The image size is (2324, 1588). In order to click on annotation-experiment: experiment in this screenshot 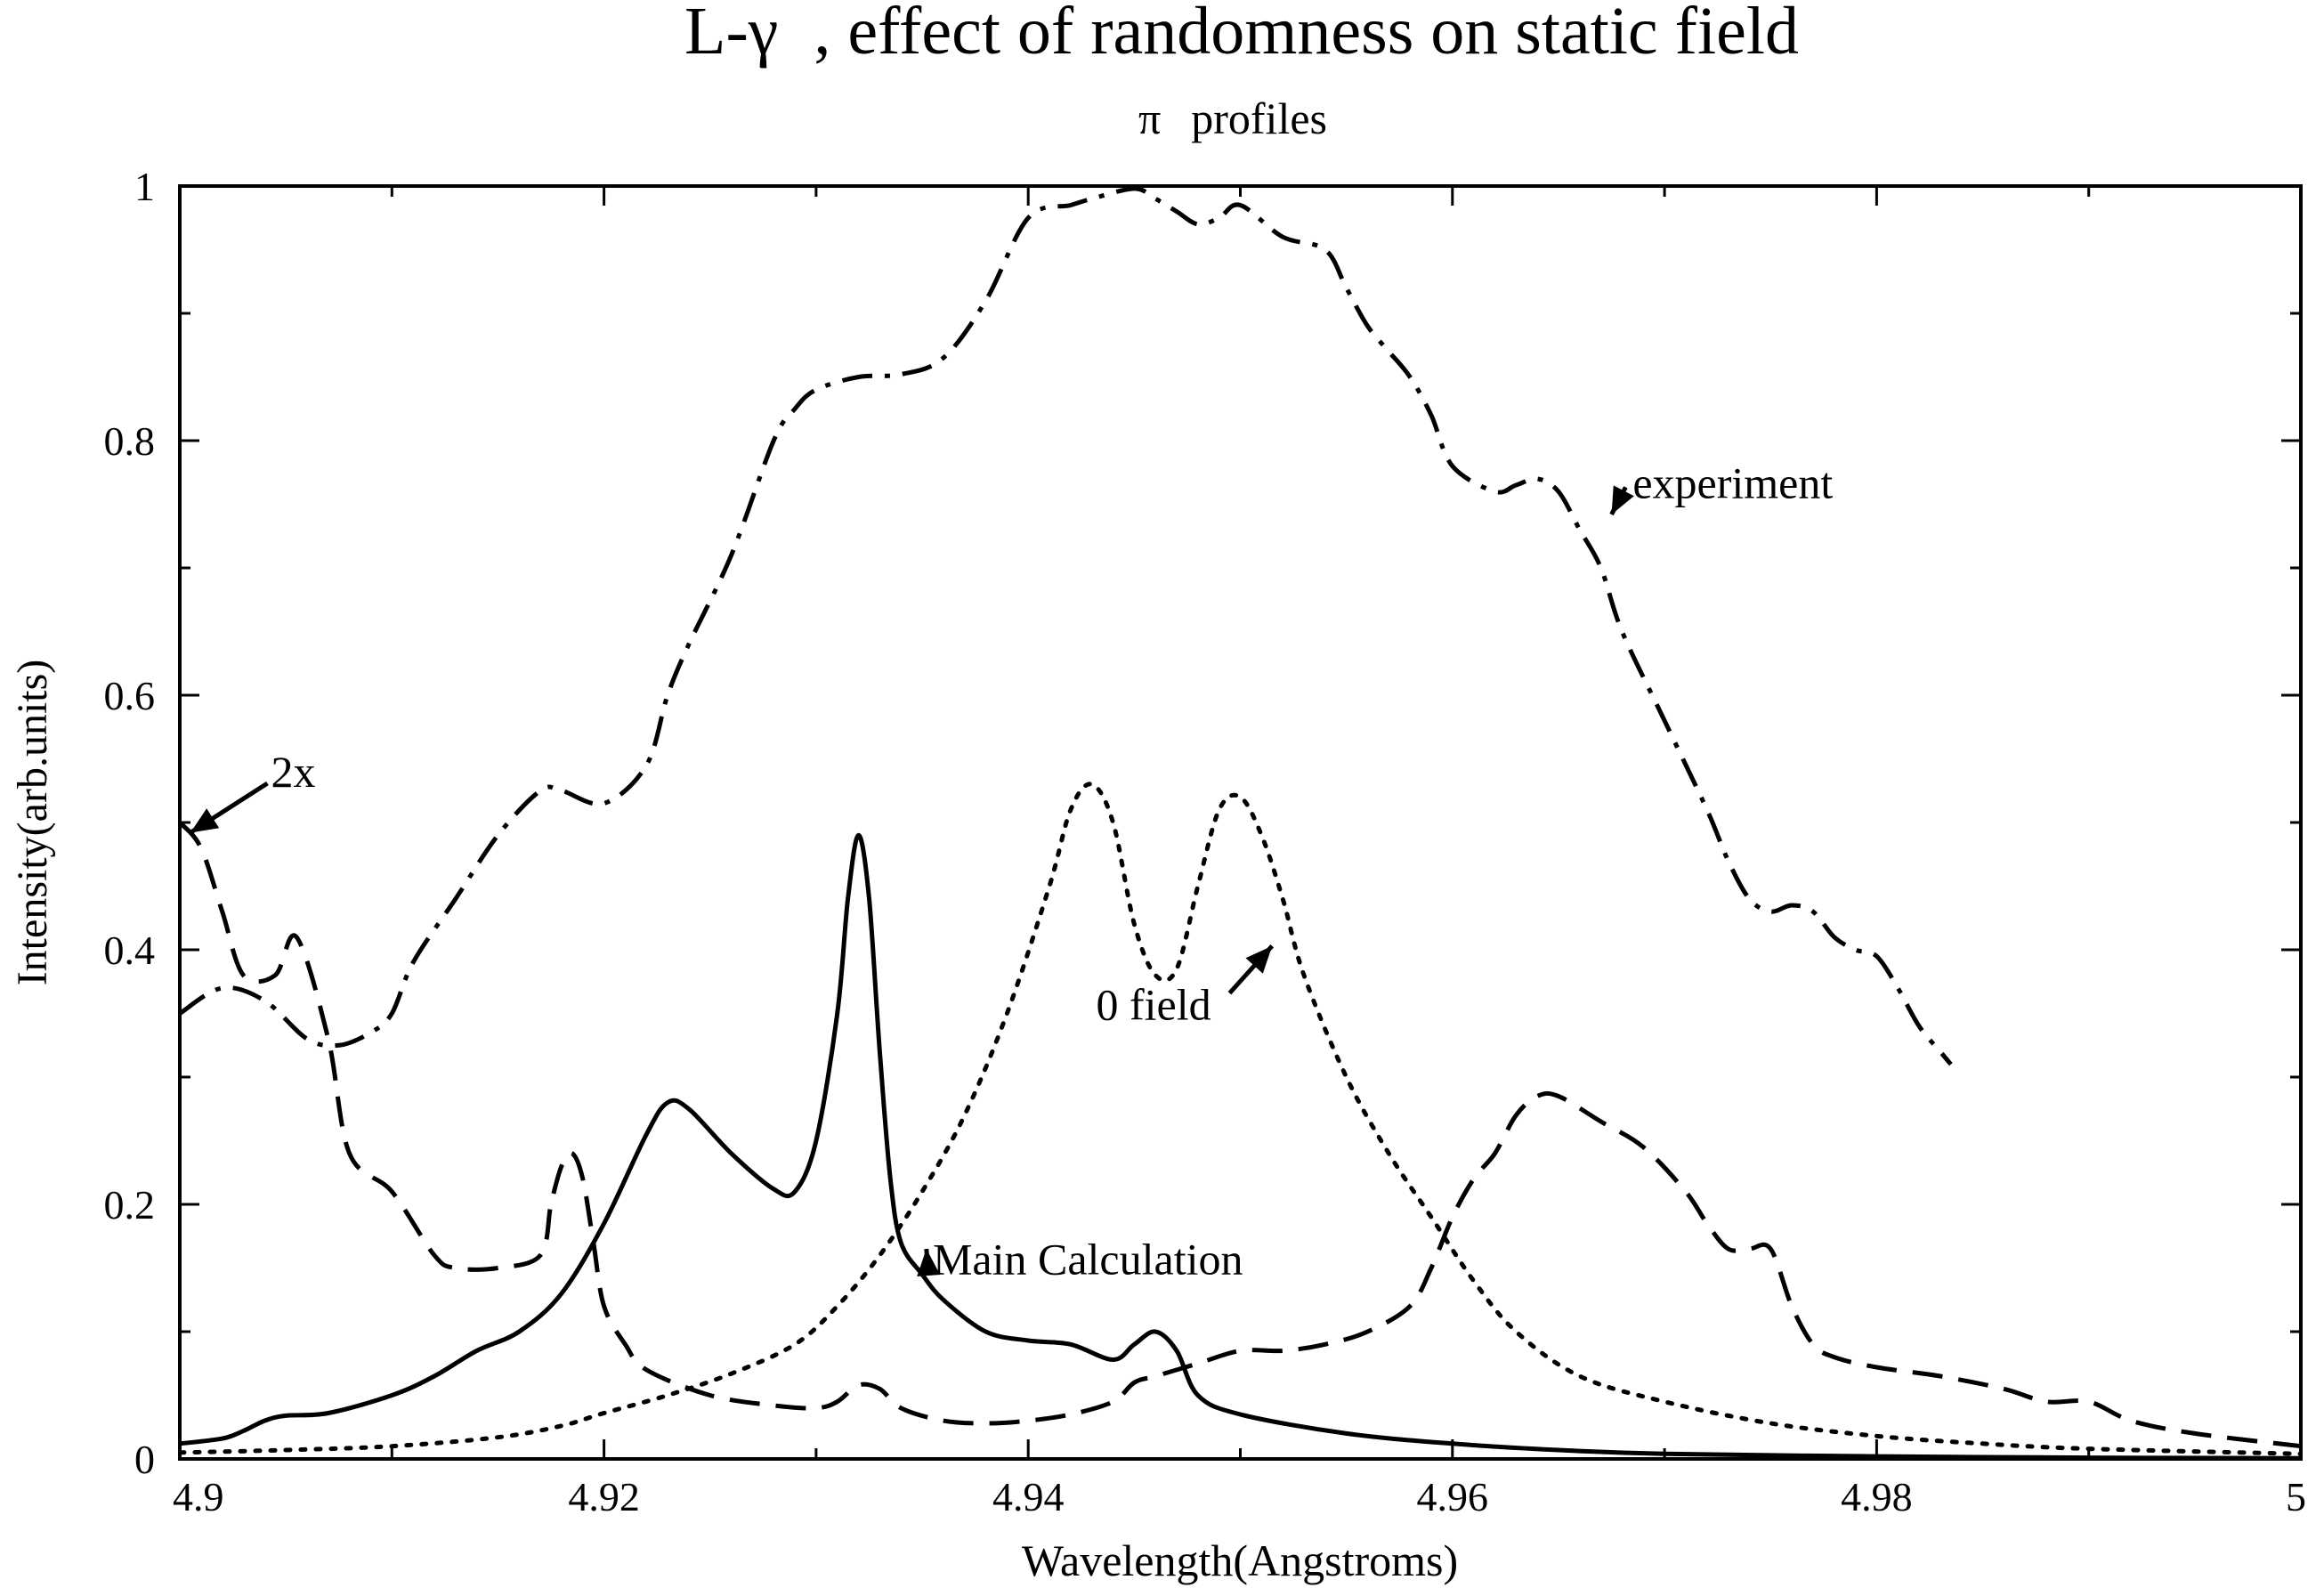, I will do `click(1721, 487)`.